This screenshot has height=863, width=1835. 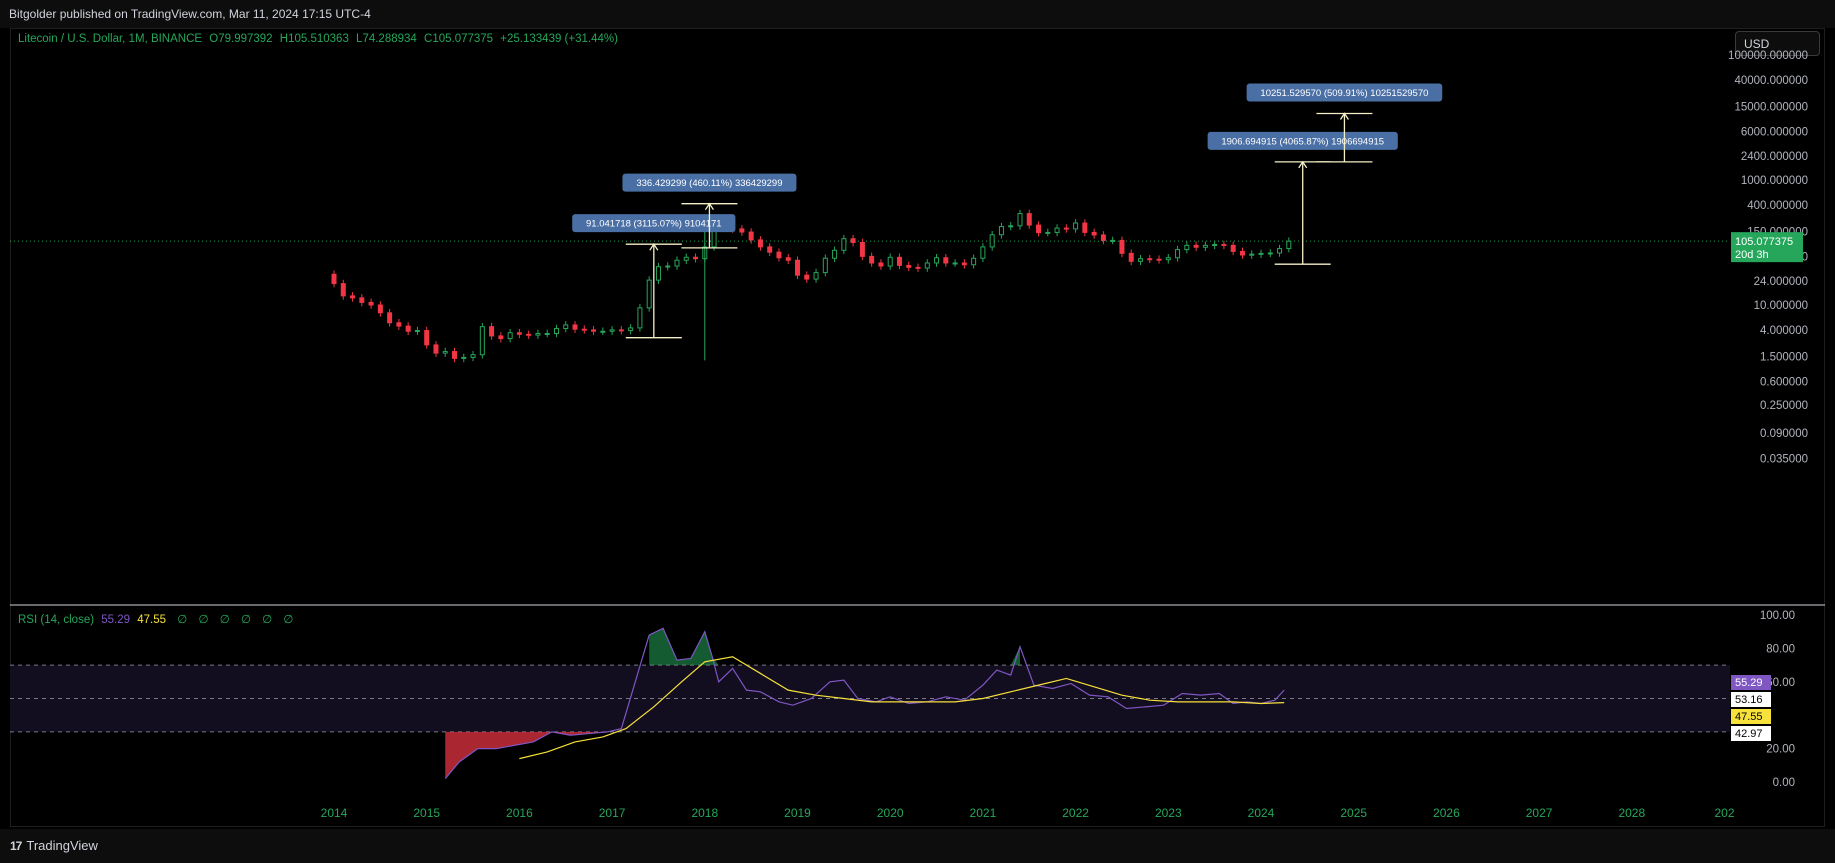 What do you see at coordinates (386, 39) in the screenshot?
I see `ohlc-low: L74.288934` at bounding box center [386, 39].